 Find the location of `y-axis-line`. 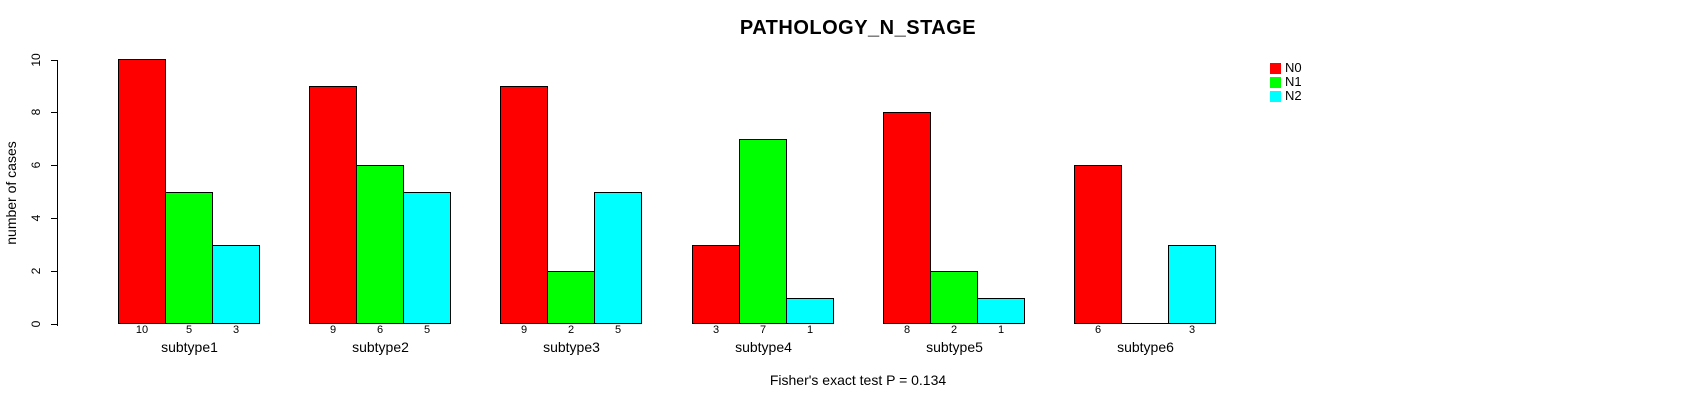

y-axis-line is located at coordinates (57, 193).